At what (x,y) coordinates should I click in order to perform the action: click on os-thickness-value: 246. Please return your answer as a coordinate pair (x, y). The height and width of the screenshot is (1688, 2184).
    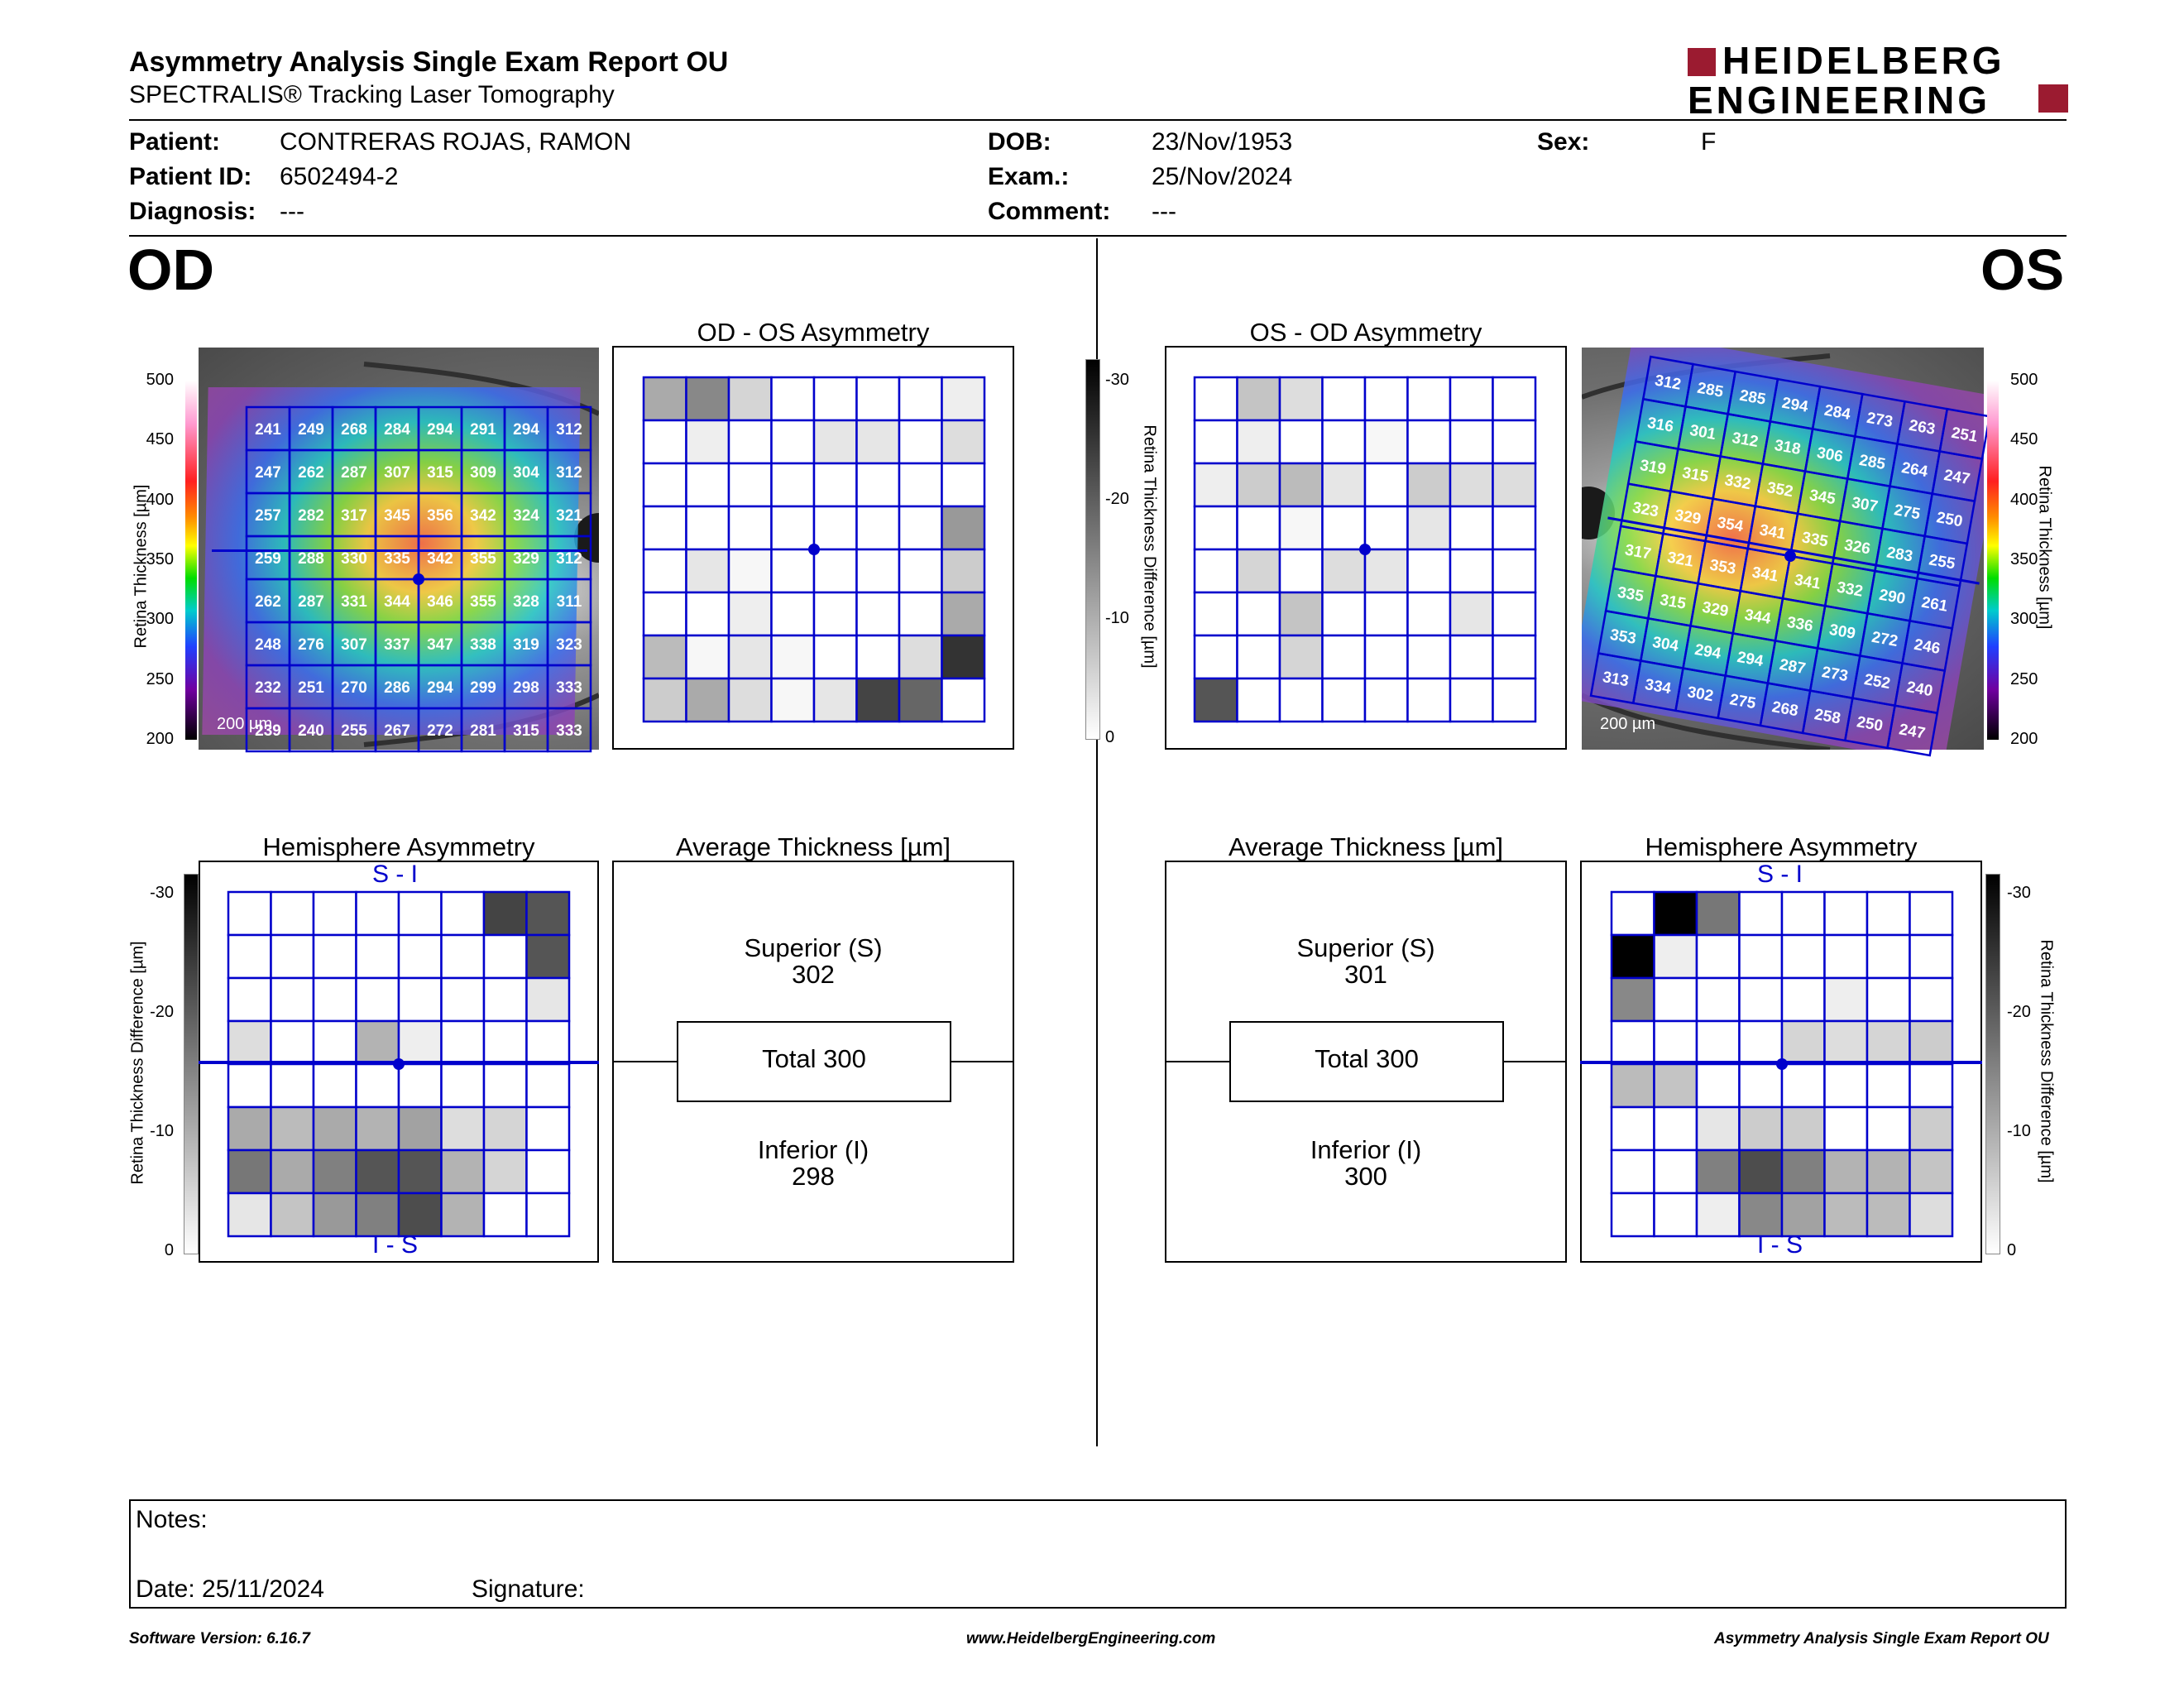
    Looking at the image, I should click on (1927, 647).